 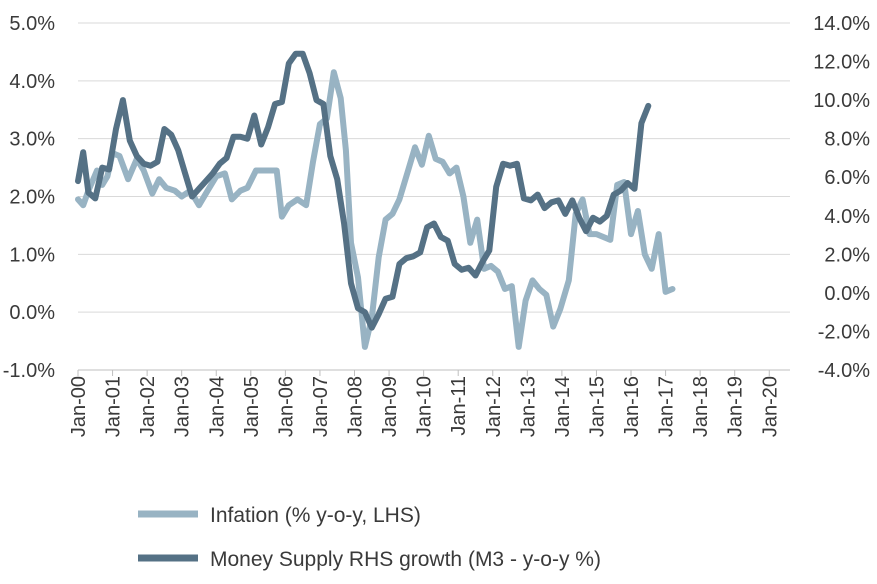 I want to click on x-tick-label: Jan-09, so click(x=390, y=406).